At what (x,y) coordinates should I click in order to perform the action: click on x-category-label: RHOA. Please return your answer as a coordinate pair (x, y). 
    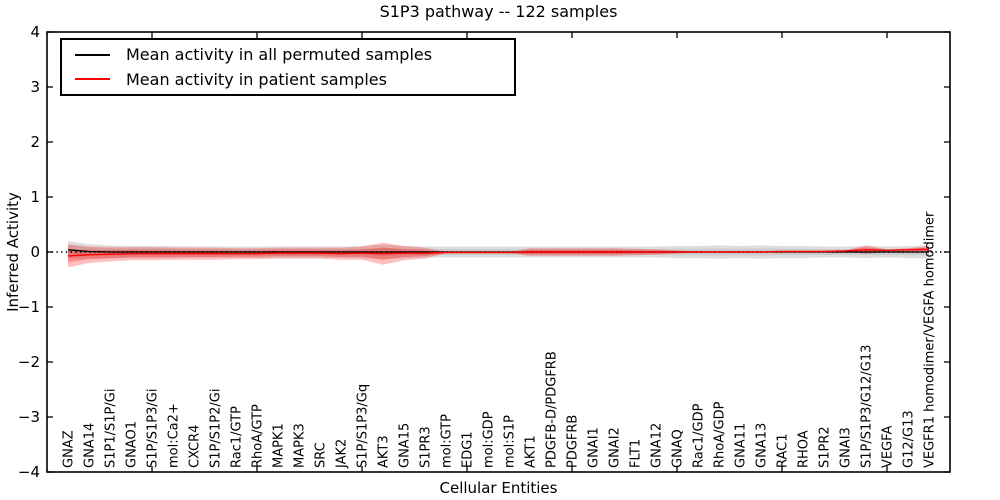
    Looking at the image, I should click on (804, 449).